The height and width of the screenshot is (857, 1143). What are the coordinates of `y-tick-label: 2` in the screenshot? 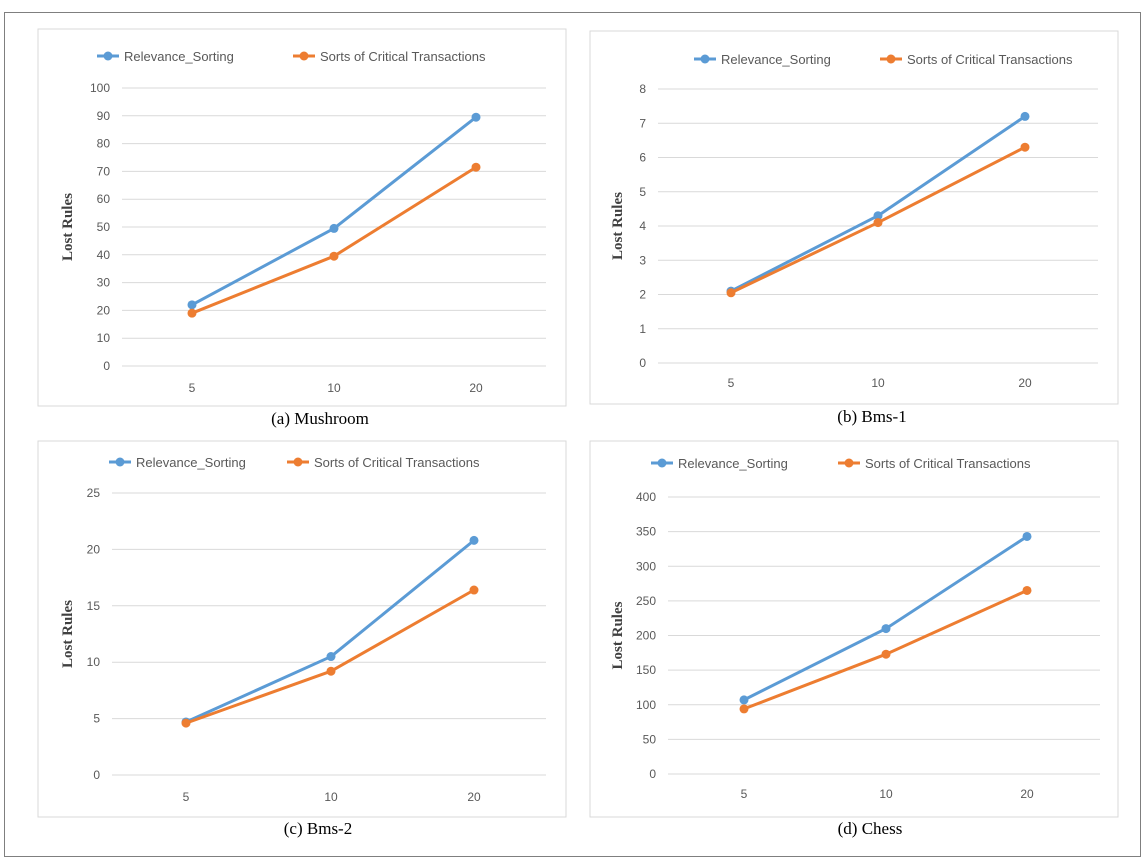 It's located at (642, 295).